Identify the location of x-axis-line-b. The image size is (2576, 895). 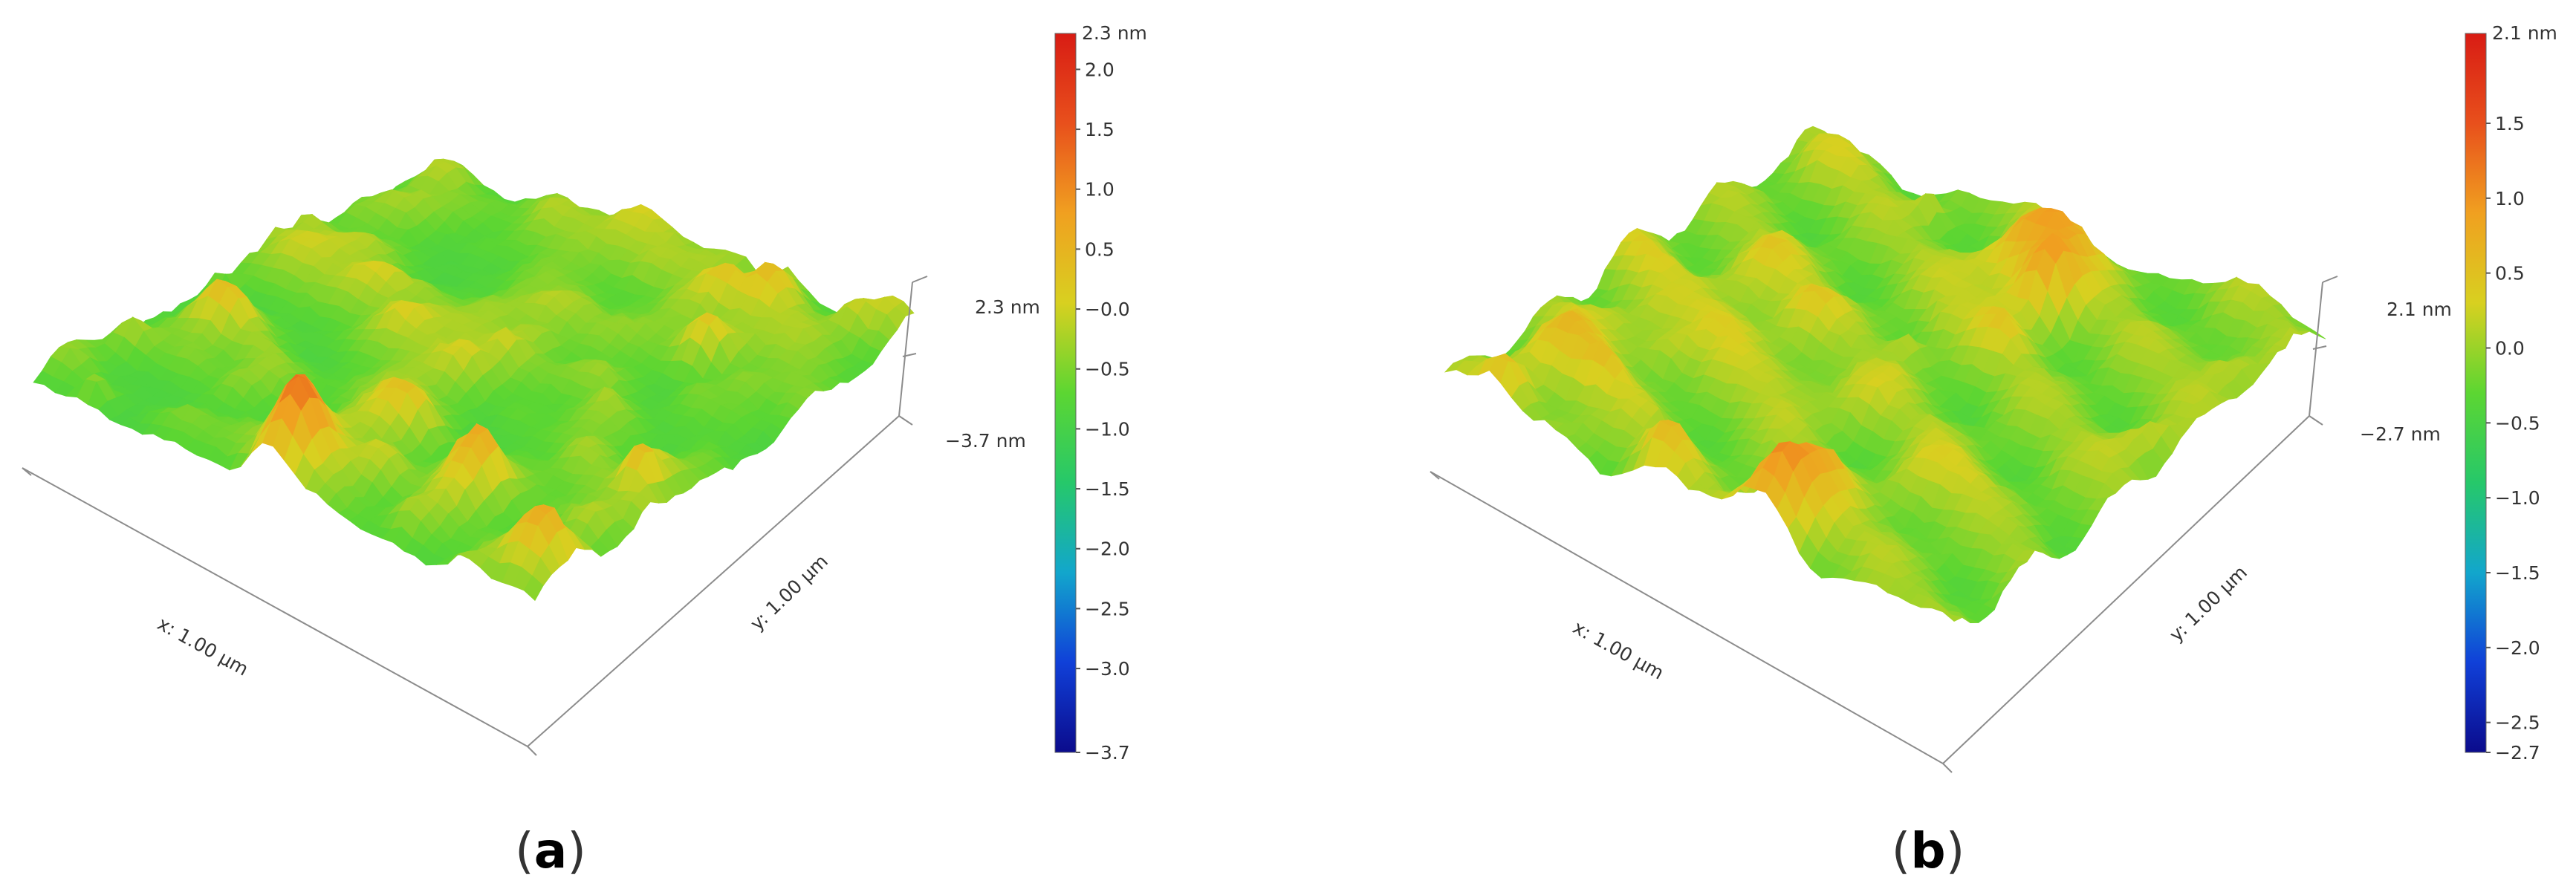
(1687, 617).